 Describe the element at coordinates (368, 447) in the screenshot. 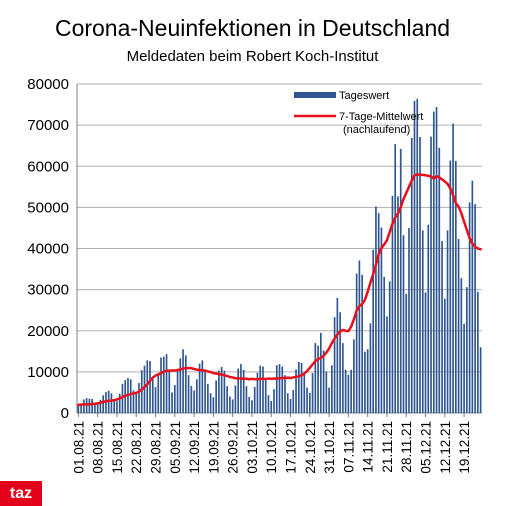

I see `x-tick-label: 14.11.21` at that location.